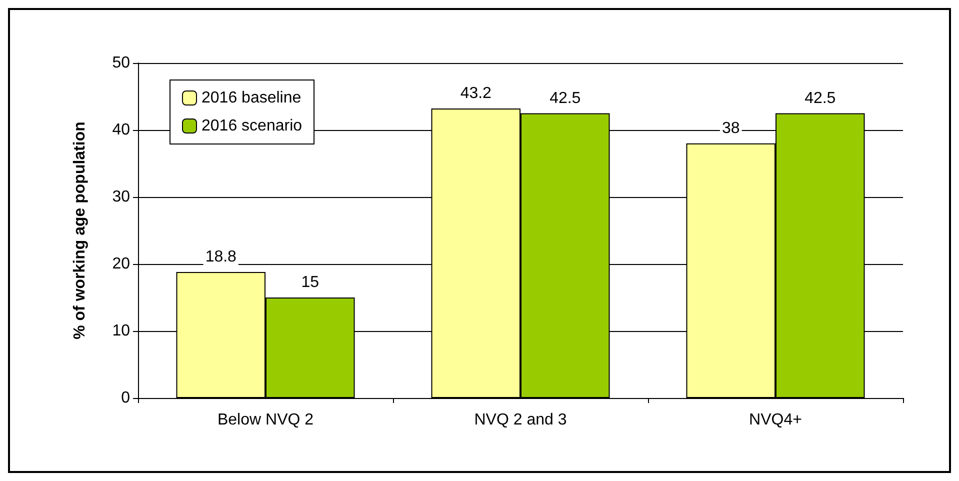 This screenshot has height=481, width=959. What do you see at coordinates (476, 93) in the screenshot?
I see `data-label: 43.2` at bounding box center [476, 93].